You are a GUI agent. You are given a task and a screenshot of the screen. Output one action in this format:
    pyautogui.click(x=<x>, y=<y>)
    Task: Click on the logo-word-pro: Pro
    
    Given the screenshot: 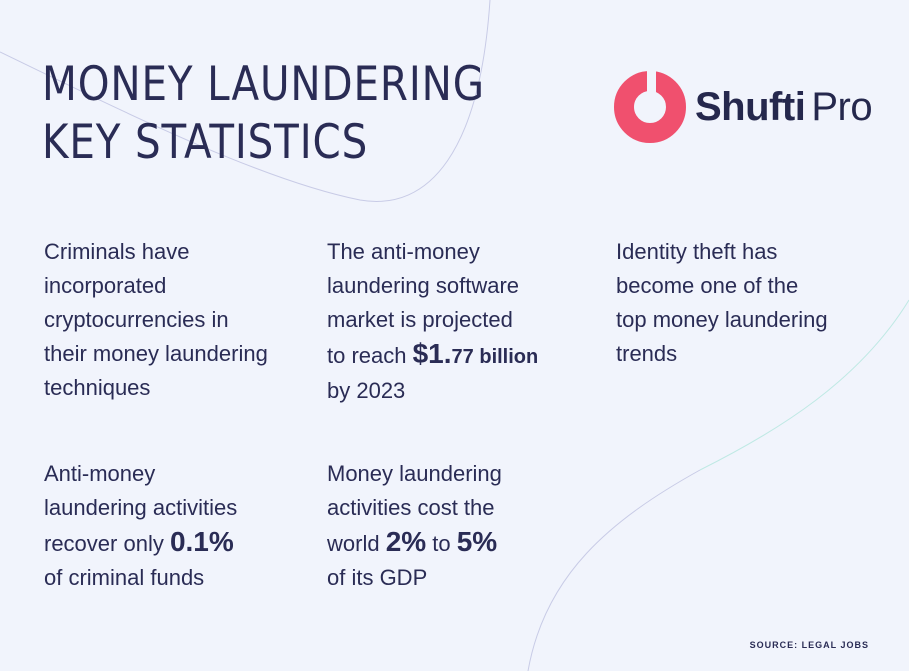 What is the action you would take?
    pyautogui.click(x=842, y=107)
    